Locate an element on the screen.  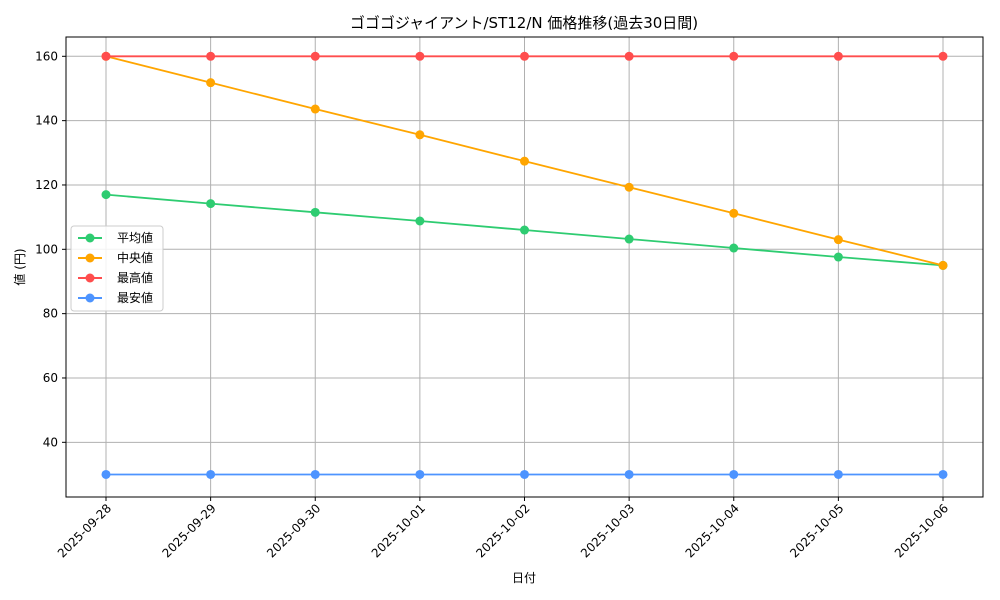
legend-frame is located at coordinates (117, 268).